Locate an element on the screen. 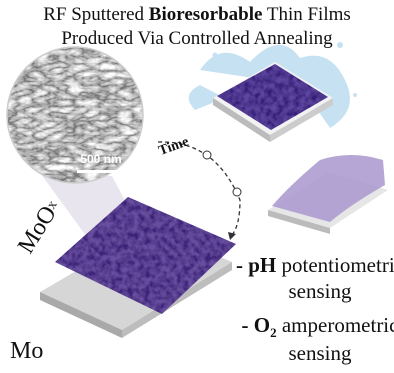  title-line: RF Sputtered Bioresorbable Thin Films is located at coordinates (197, 14).